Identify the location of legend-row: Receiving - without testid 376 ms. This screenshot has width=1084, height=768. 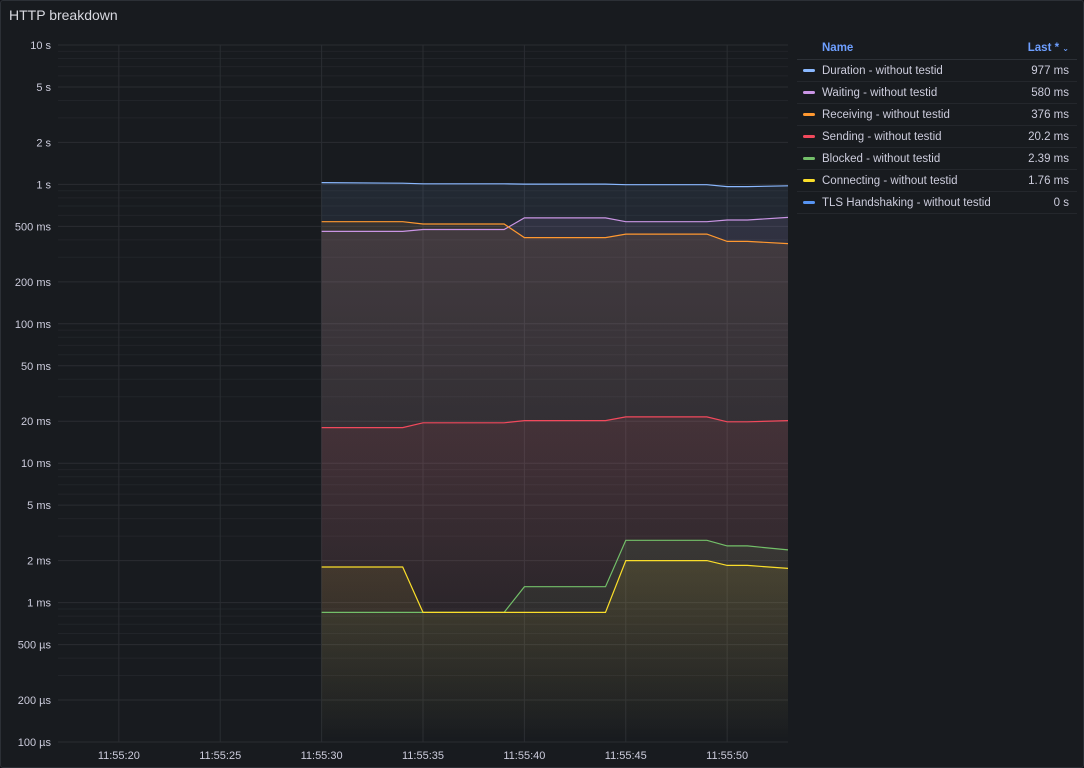
(937, 115).